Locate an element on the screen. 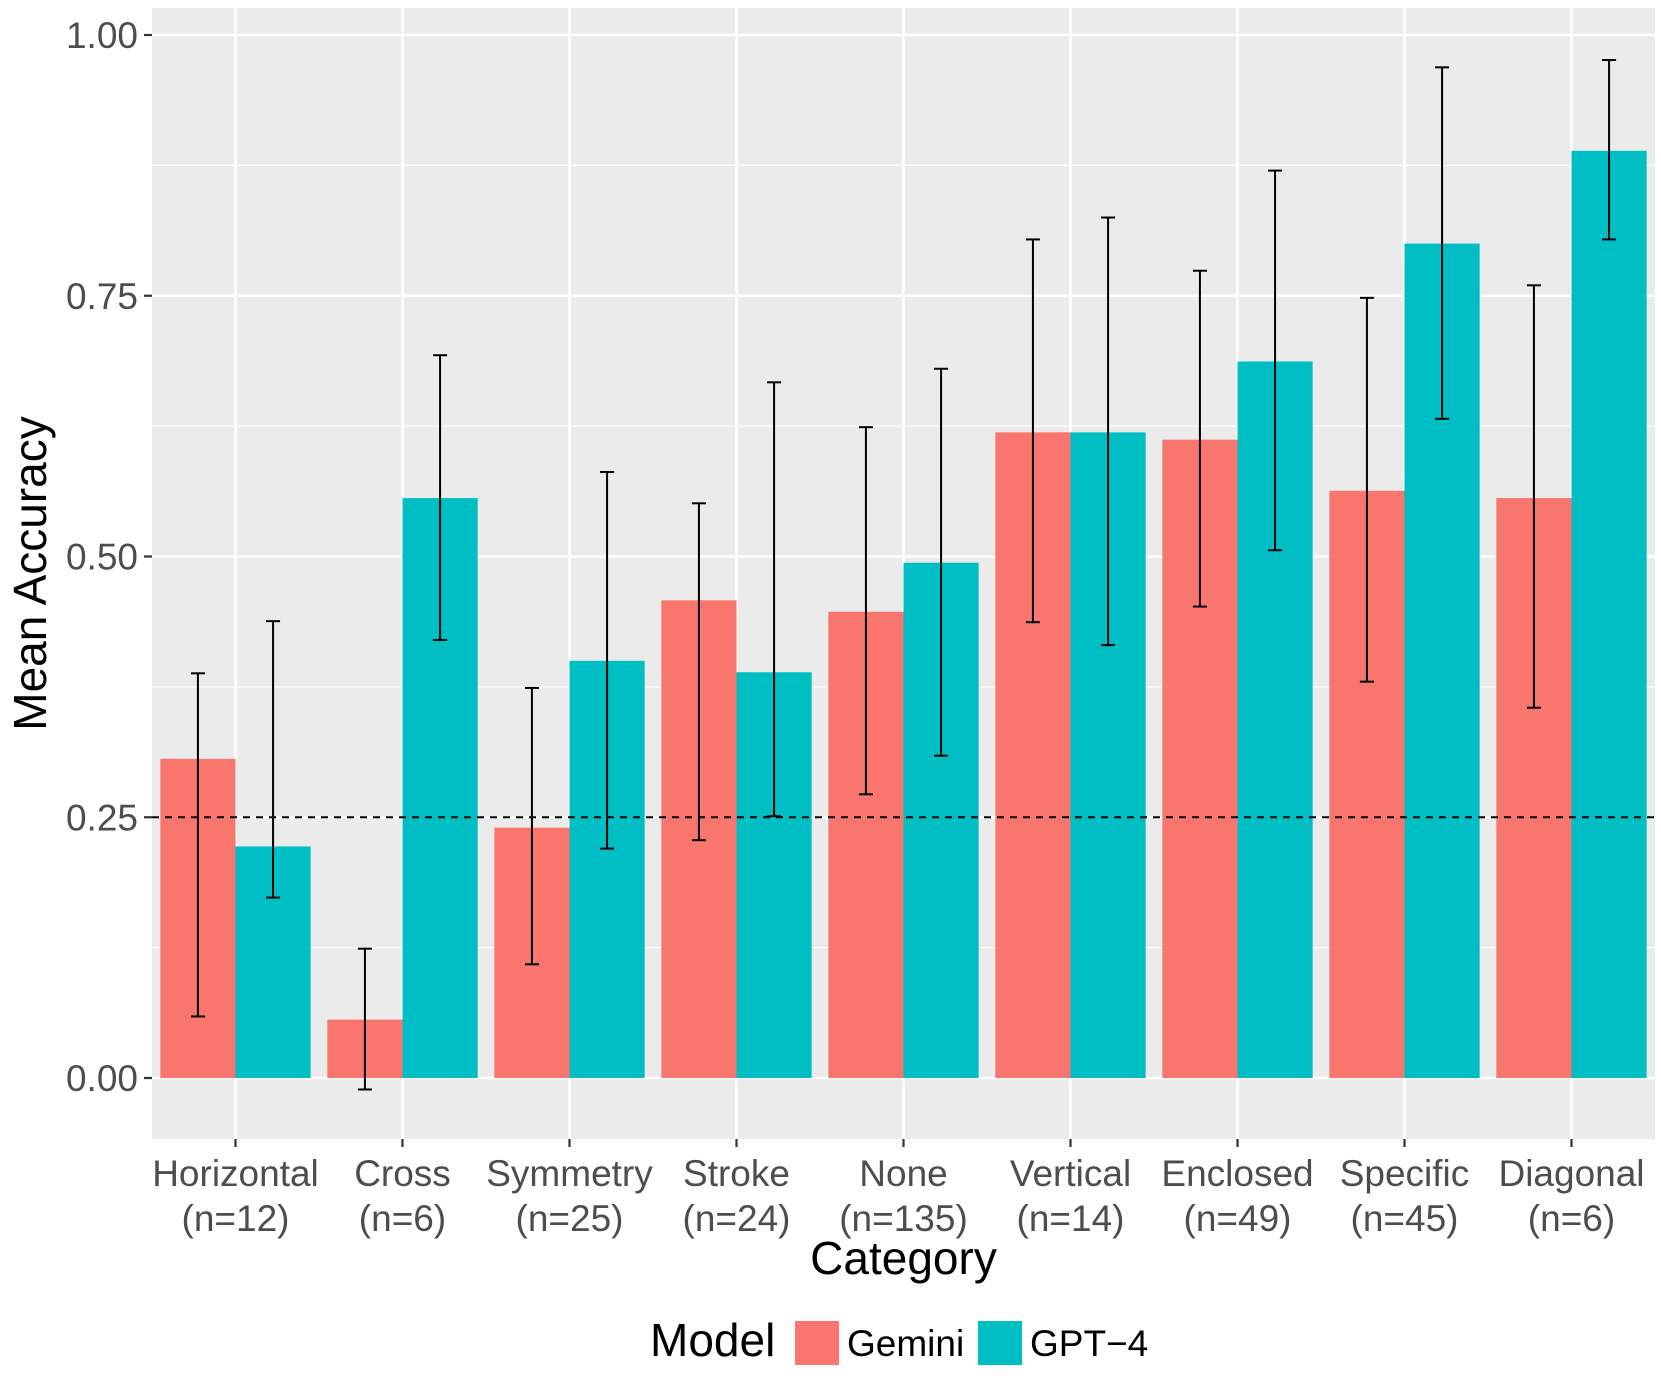  x-tick-label-n: (n=14) is located at coordinates (1071, 1218).